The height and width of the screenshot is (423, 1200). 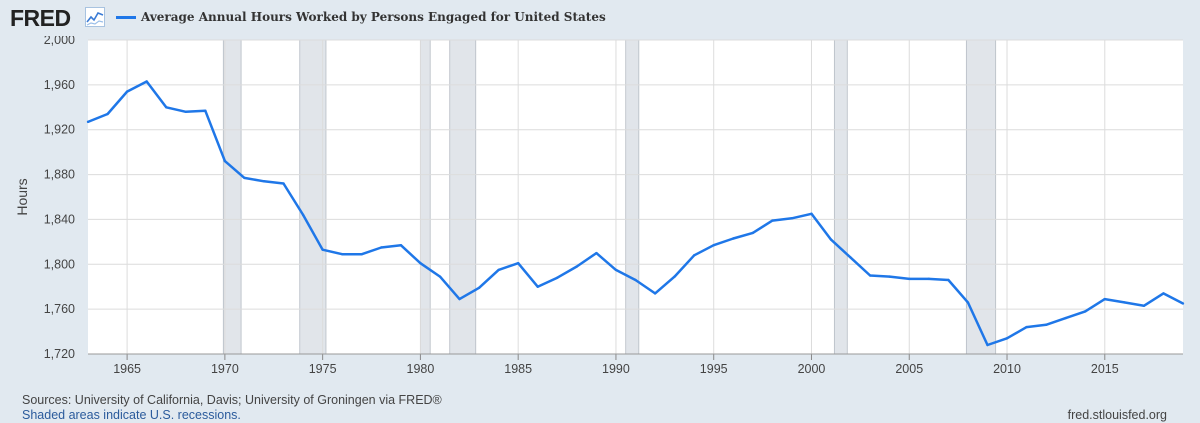 What do you see at coordinates (59, 130) in the screenshot?
I see `y-tick-label: 1,920` at bounding box center [59, 130].